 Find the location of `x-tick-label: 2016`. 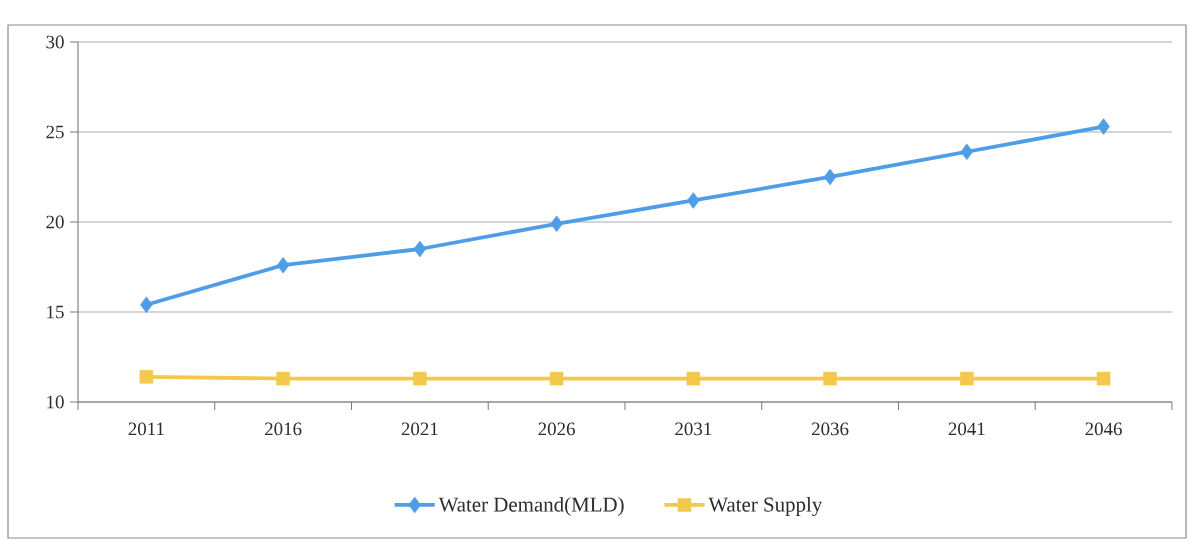

x-tick-label: 2016 is located at coordinates (283, 429).